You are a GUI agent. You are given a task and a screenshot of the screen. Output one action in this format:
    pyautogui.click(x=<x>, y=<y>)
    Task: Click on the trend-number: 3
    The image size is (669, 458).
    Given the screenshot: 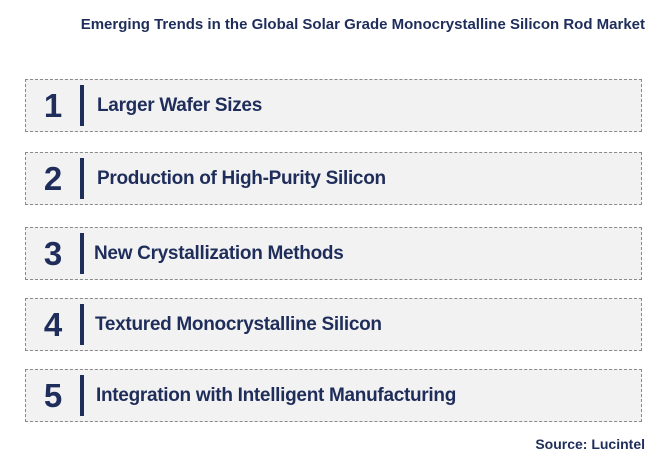 What is the action you would take?
    pyautogui.click(x=53, y=253)
    